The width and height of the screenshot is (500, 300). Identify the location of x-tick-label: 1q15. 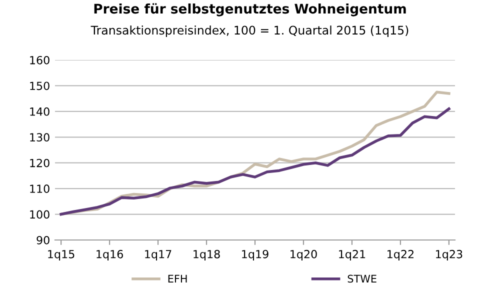
(61, 255).